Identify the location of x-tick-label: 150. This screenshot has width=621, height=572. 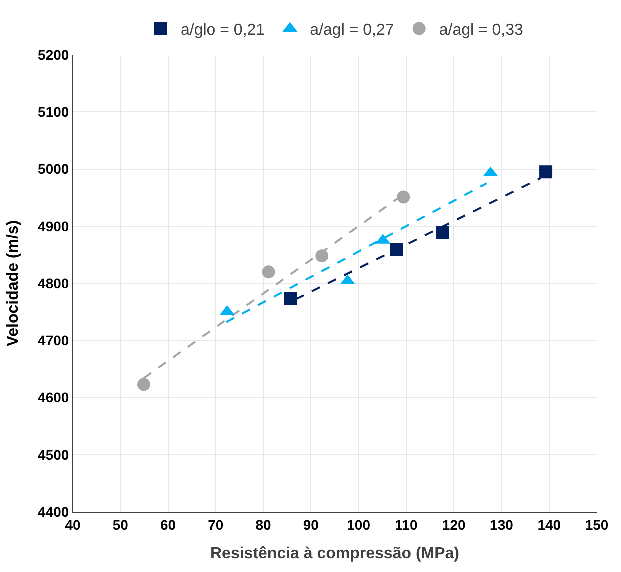
(597, 524).